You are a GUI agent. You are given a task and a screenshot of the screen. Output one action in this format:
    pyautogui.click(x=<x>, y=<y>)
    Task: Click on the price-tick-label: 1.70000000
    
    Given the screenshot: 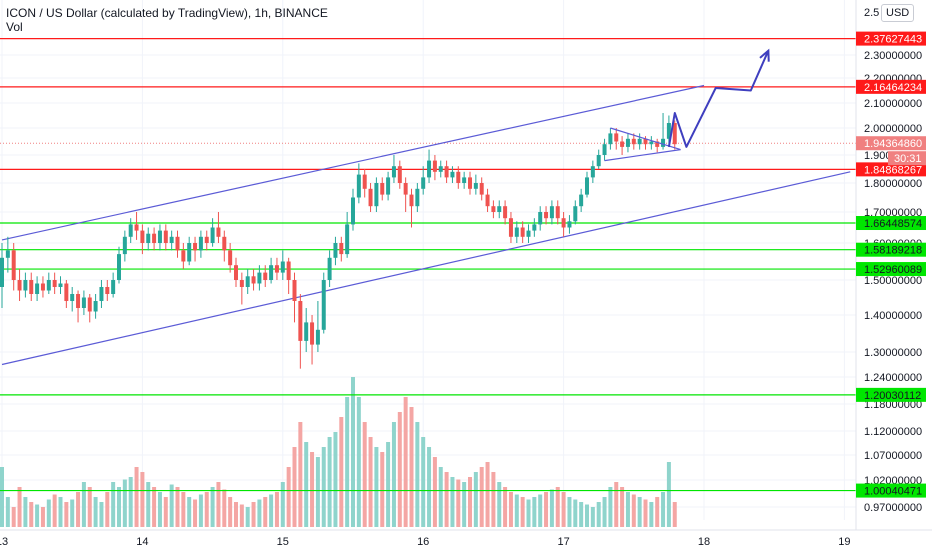 What is the action you would take?
    pyautogui.click(x=893, y=213)
    